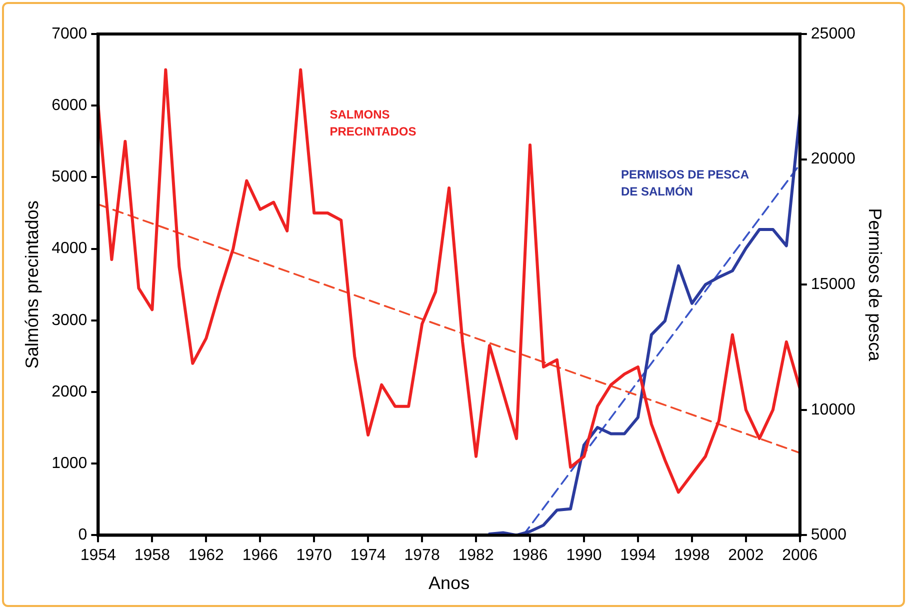 The image size is (907, 609). Describe the element at coordinates (368, 555) in the screenshot. I see `x-tick-label: 1974` at that location.